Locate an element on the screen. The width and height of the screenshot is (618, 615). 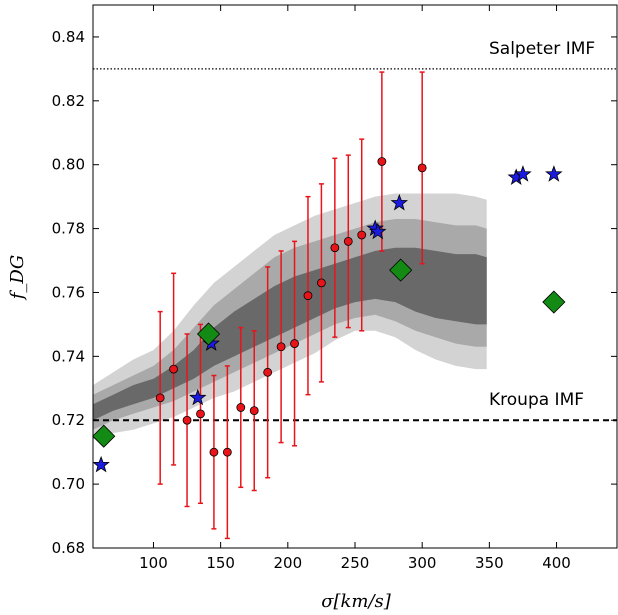
y-tick-label: 0.76 is located at coordinates (68, 292).